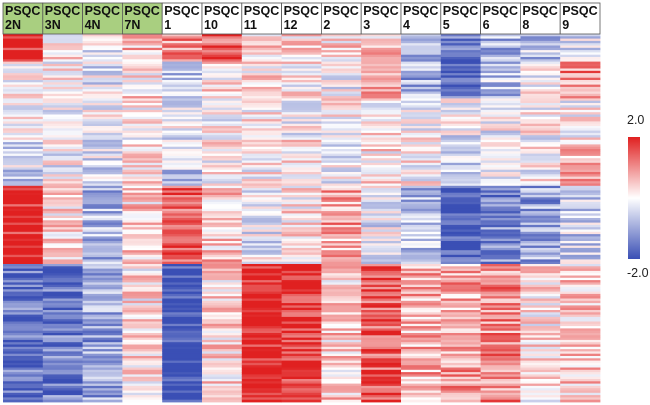 The width and height of the screenshot is (650, 405). I want to click on column-header-line1: PSQC, so click(301, 11).